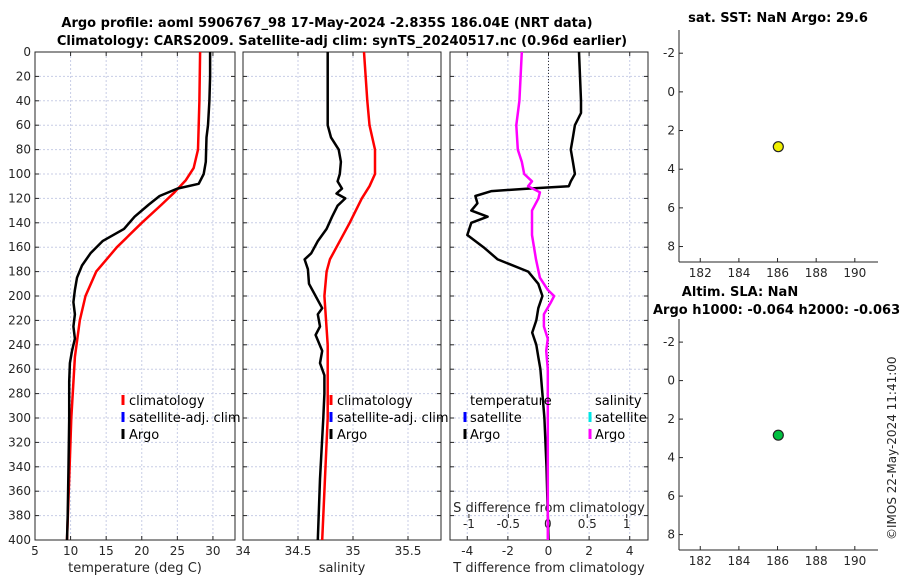 The width and height of the screenshot is (900, 580). What do you see at coordinates (19, 418) in the screenshot?
I see `y-tick-label: 300` at bounding box center [19, 418].